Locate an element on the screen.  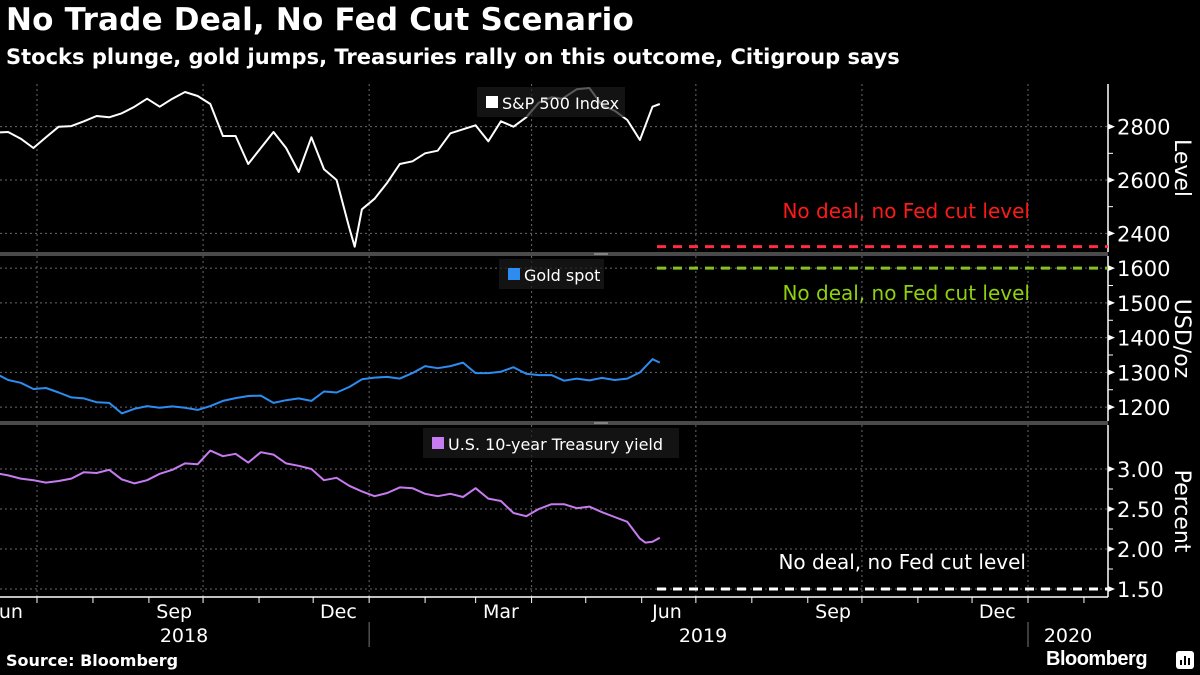
y-tick-label: 2.50 is located at coordinates (1140, 510).